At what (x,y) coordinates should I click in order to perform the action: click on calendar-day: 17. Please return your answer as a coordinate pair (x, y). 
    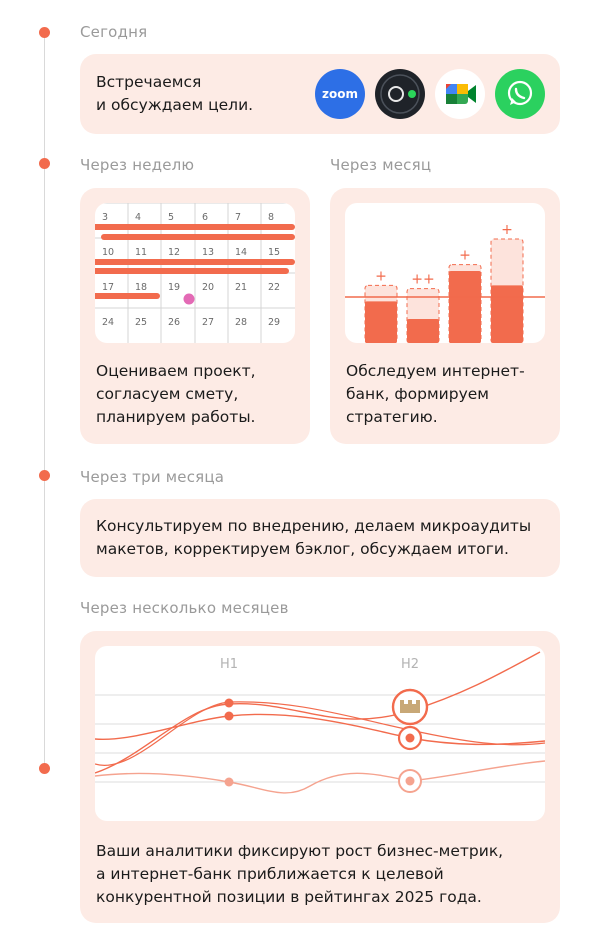
    Looking at the image, I should click on (108, 287).